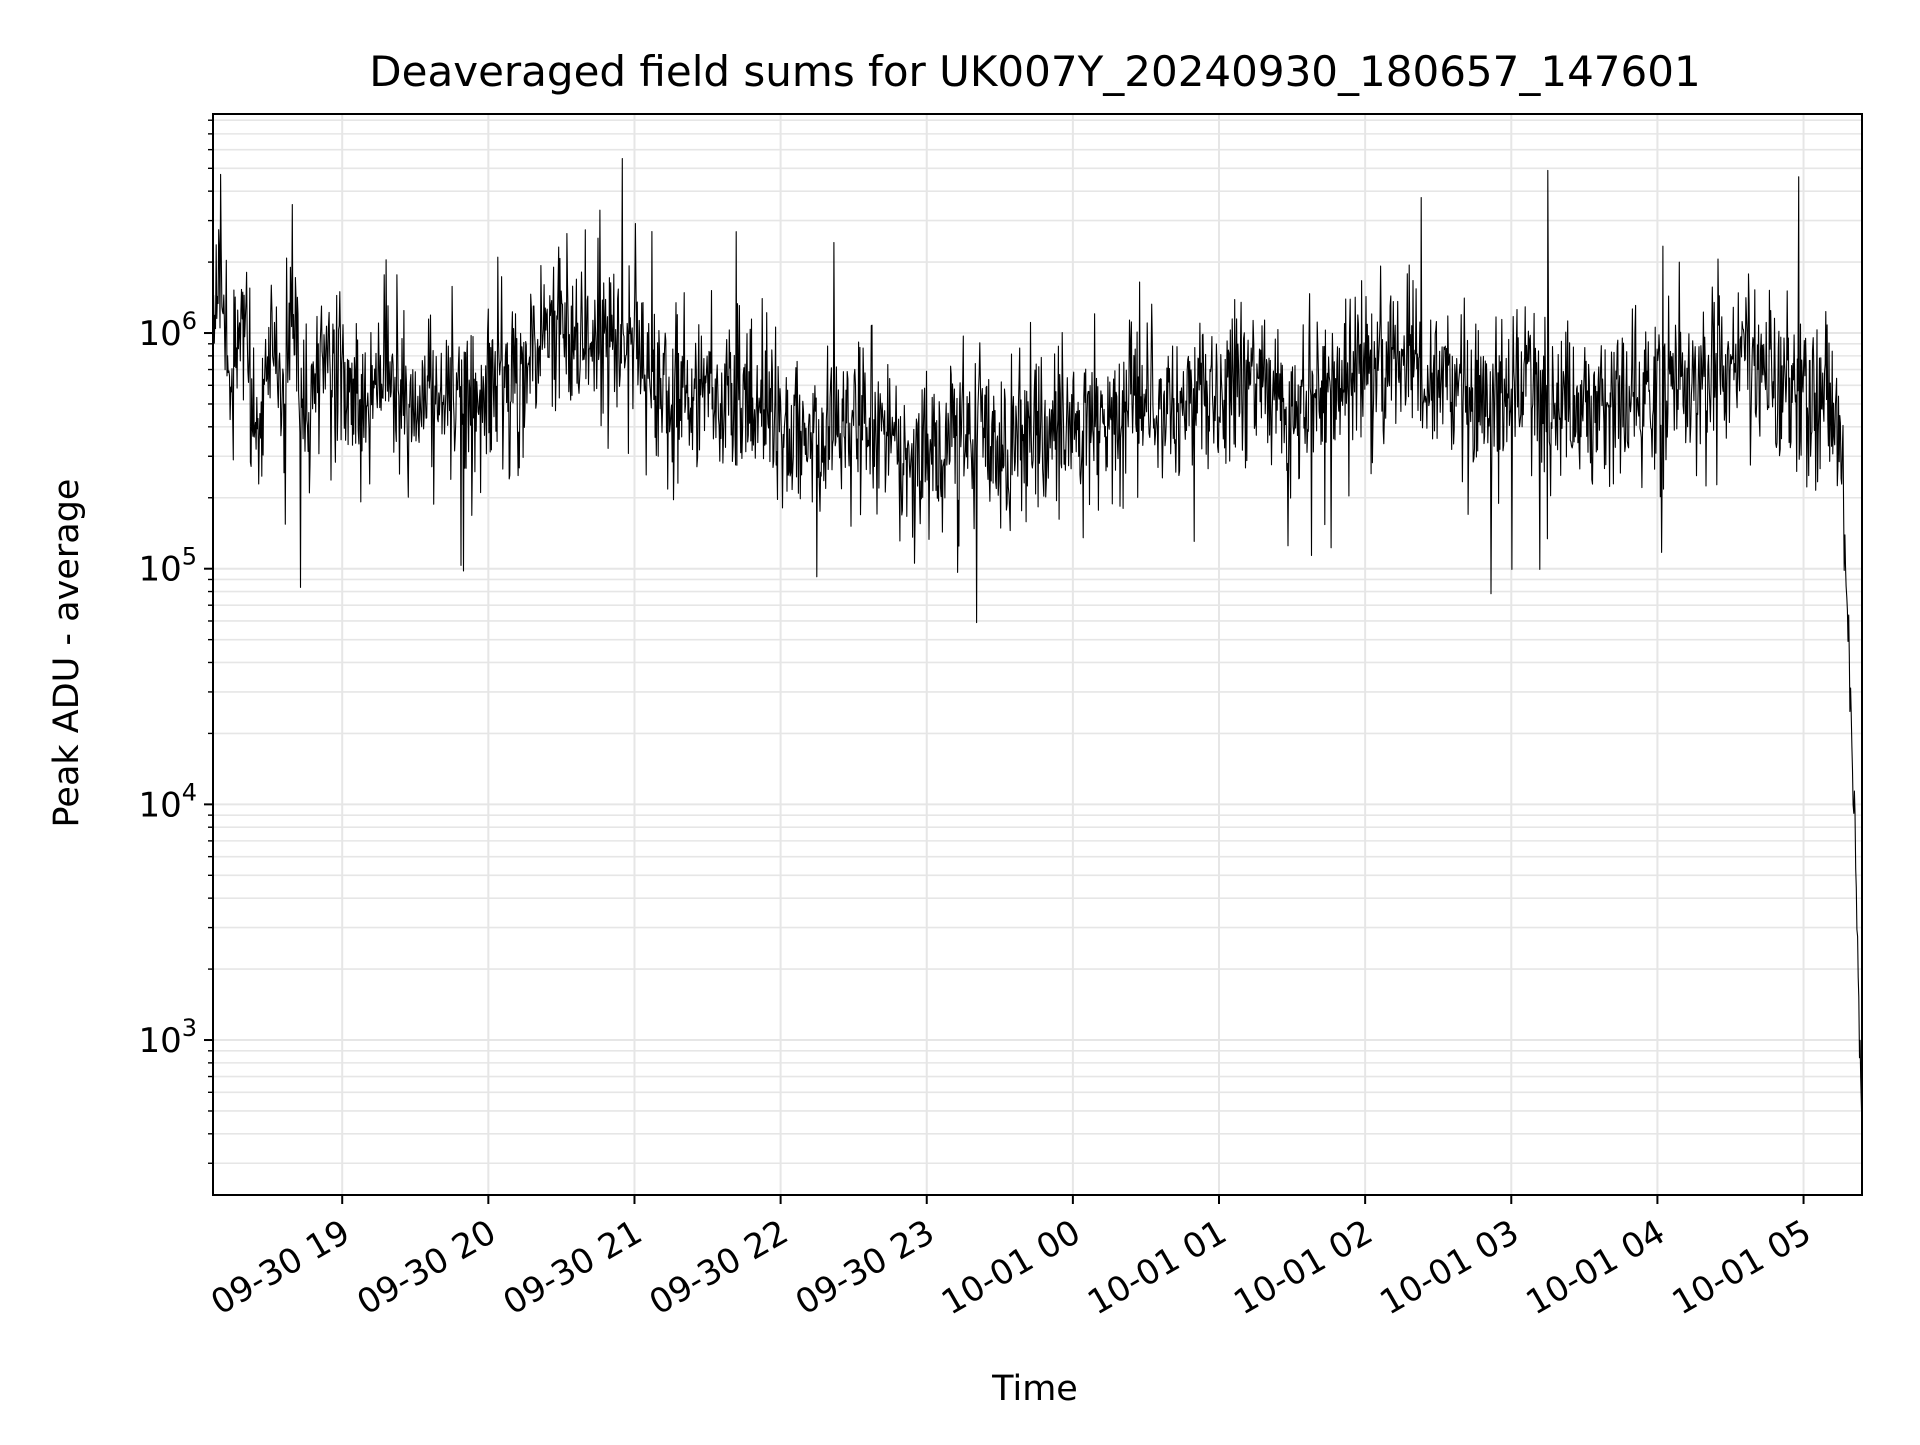 This screenshot has height=1445, width=1920. What do you see at coordinates (167, 566) in the screenshot?
I see `y-tick-label: 10⁵` at bounding box center [167, 566].